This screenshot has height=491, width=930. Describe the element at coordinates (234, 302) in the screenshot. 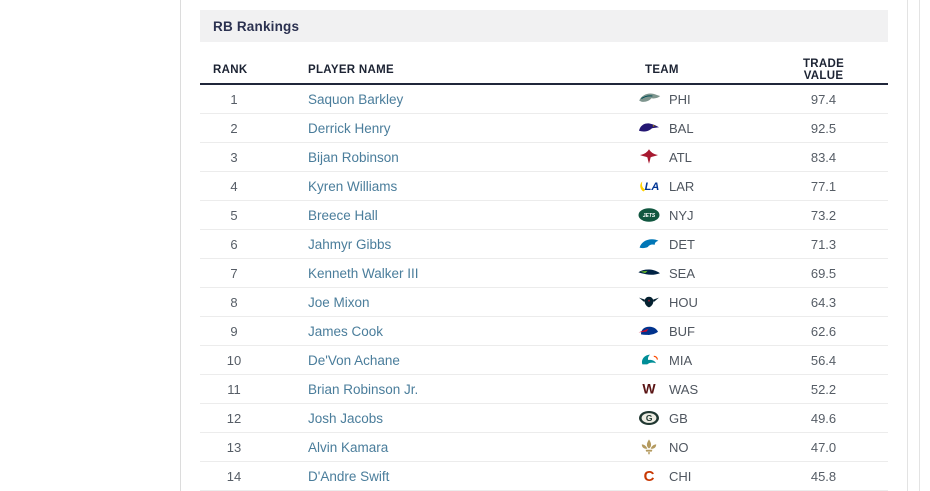

I see `rank-value: 8` at that location.